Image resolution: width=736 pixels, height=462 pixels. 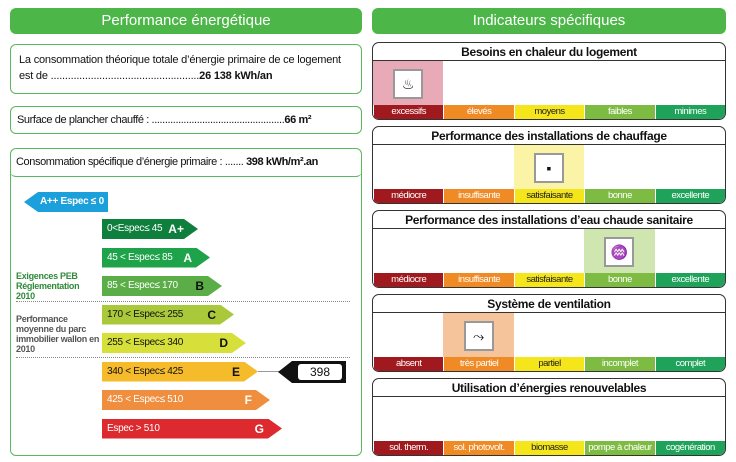 I want to click on level-label: minimes, so click(x=689, y=112).